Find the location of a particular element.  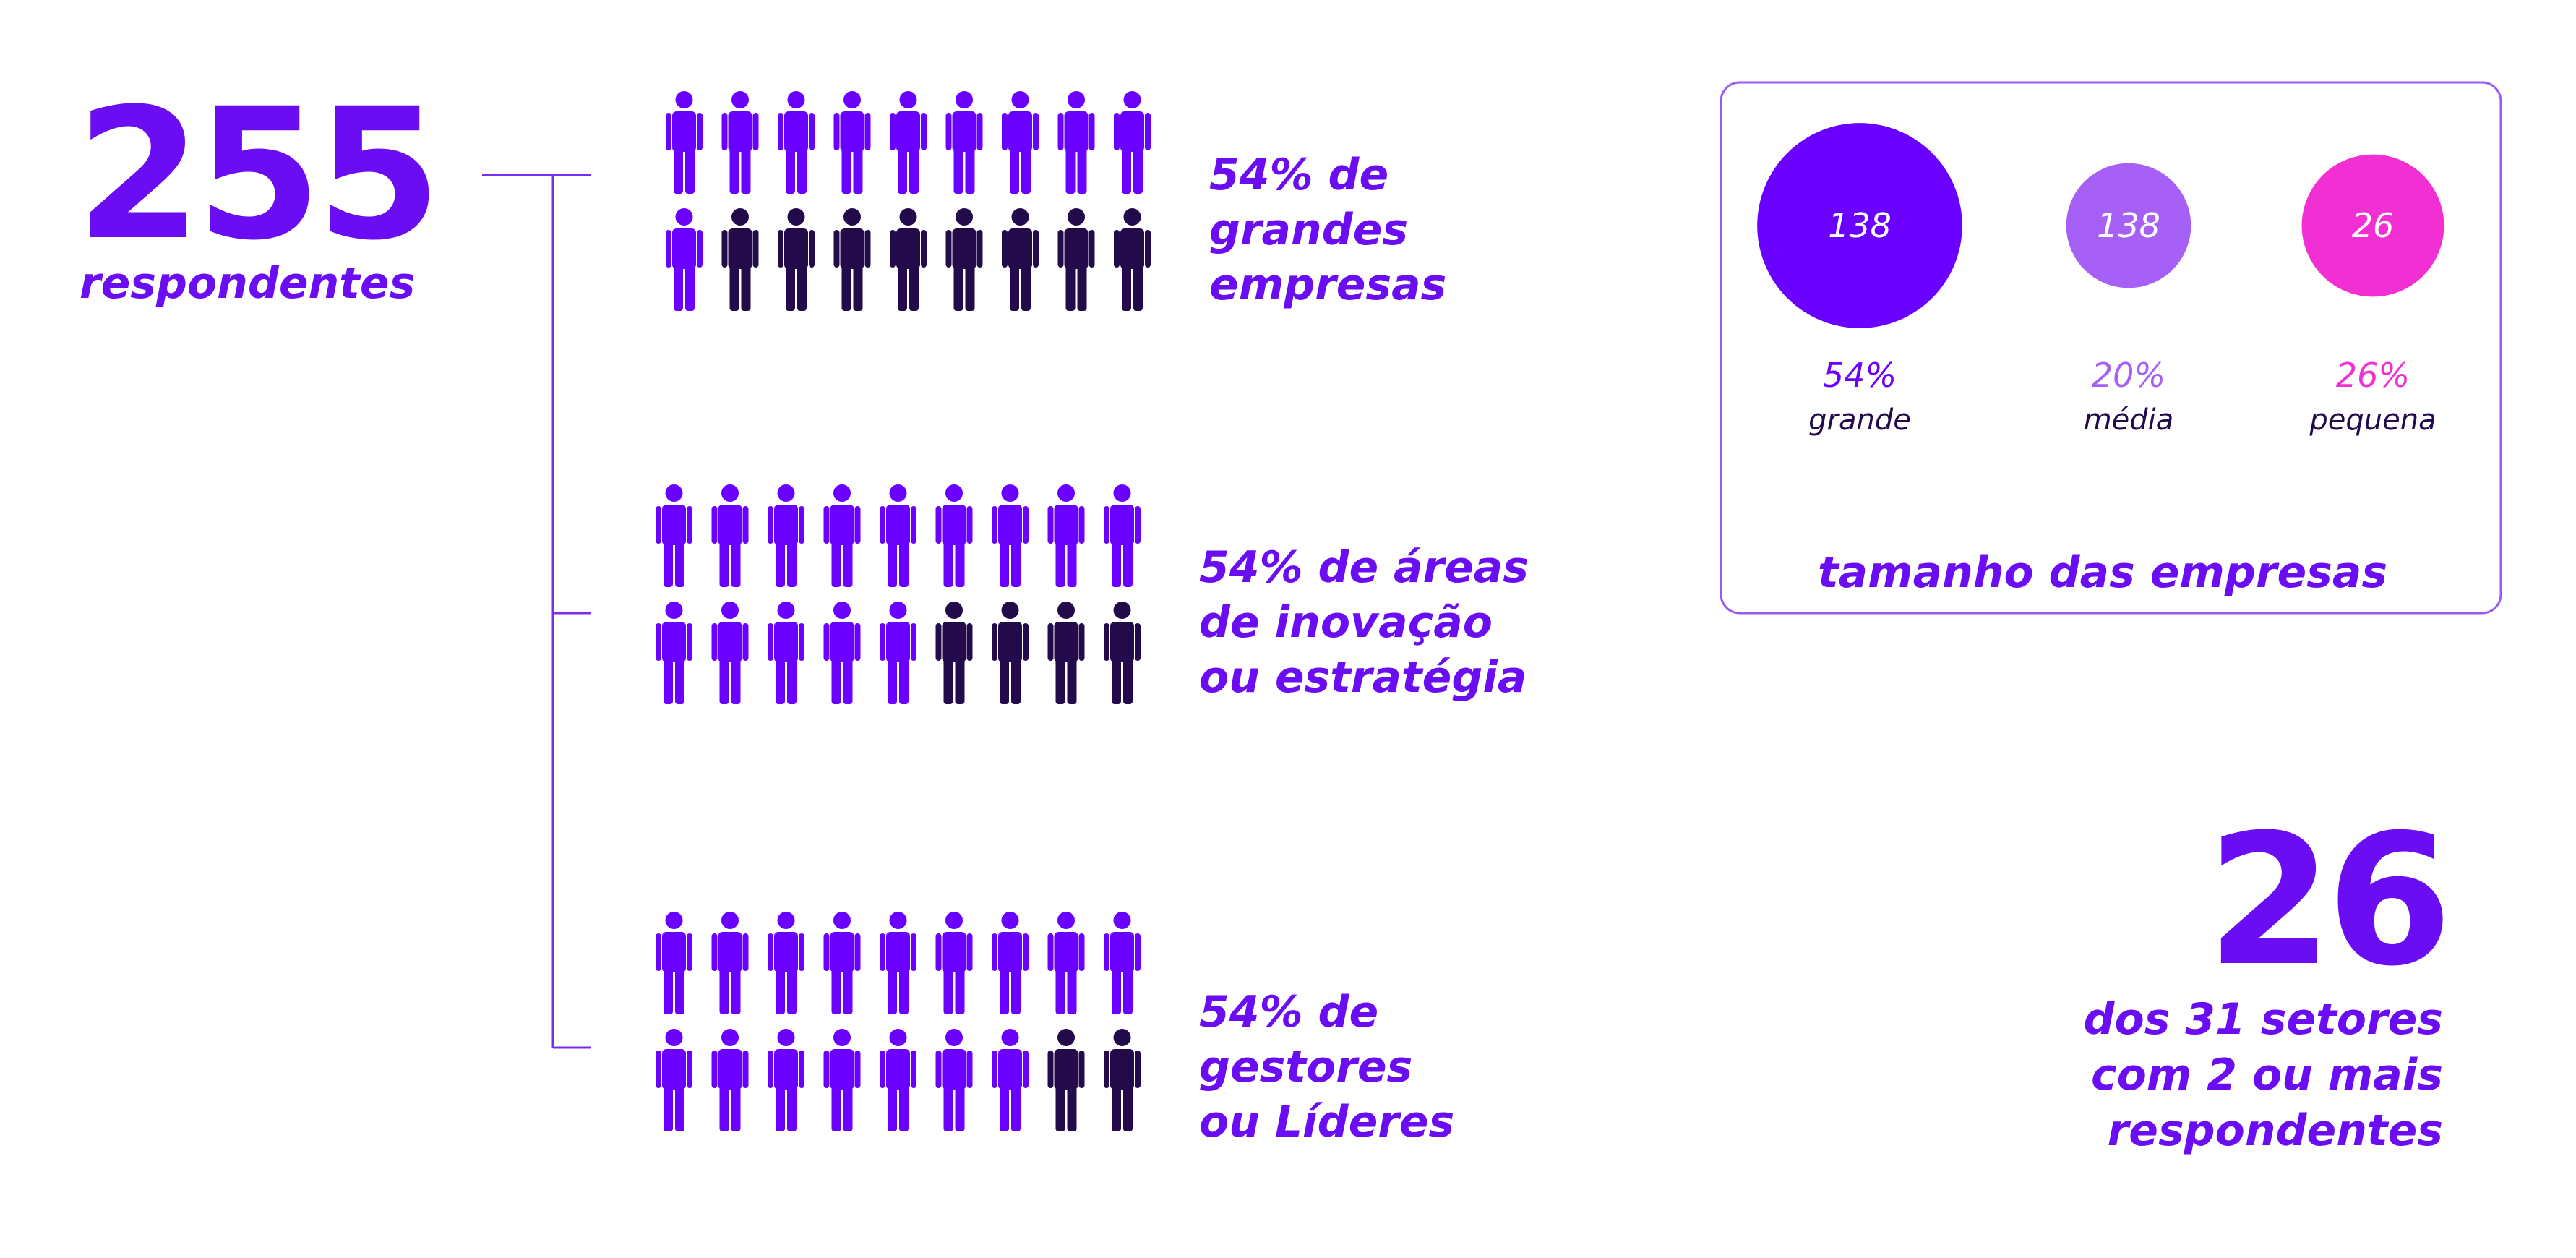

group-text: de inovação is located at coordinates (1346, 622).